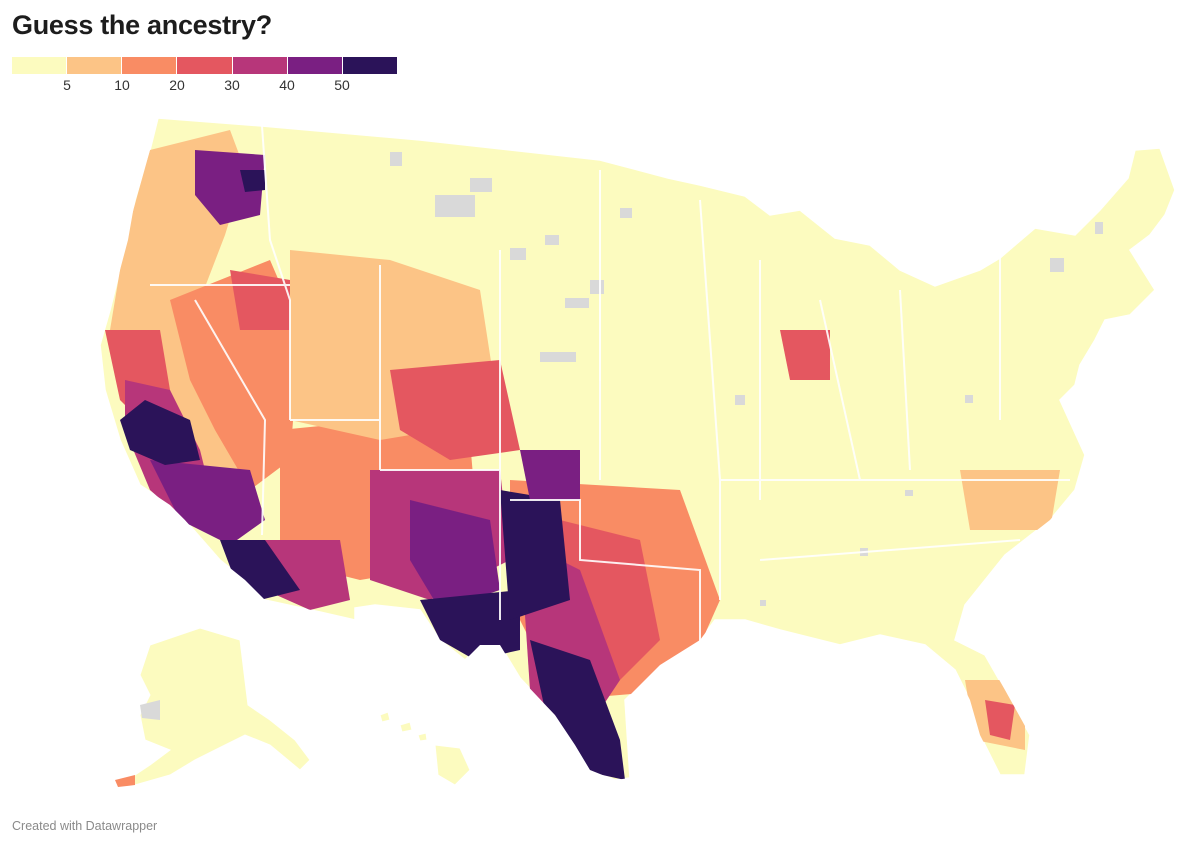 Image resolution: width=1200 pixels, height=848 pixels. Describe the element at coordinates (342, 85) in the screenshot. I see `legend-tick-label: 50` at that location.